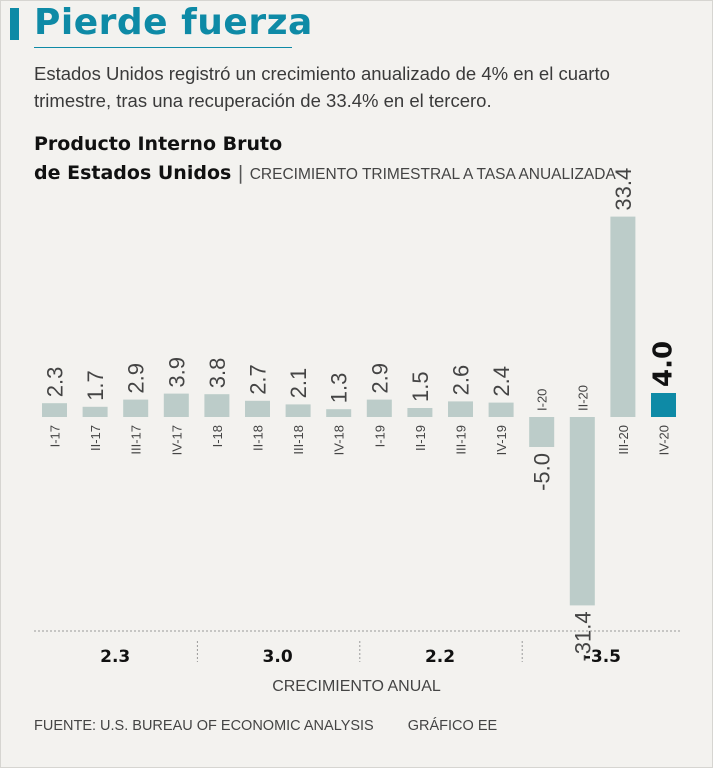 This screenshot has width=713, height=768. Describe the element at coordinates (258, 379) in the screenshot. I see `value-label-II-18: 2.7` at that location.